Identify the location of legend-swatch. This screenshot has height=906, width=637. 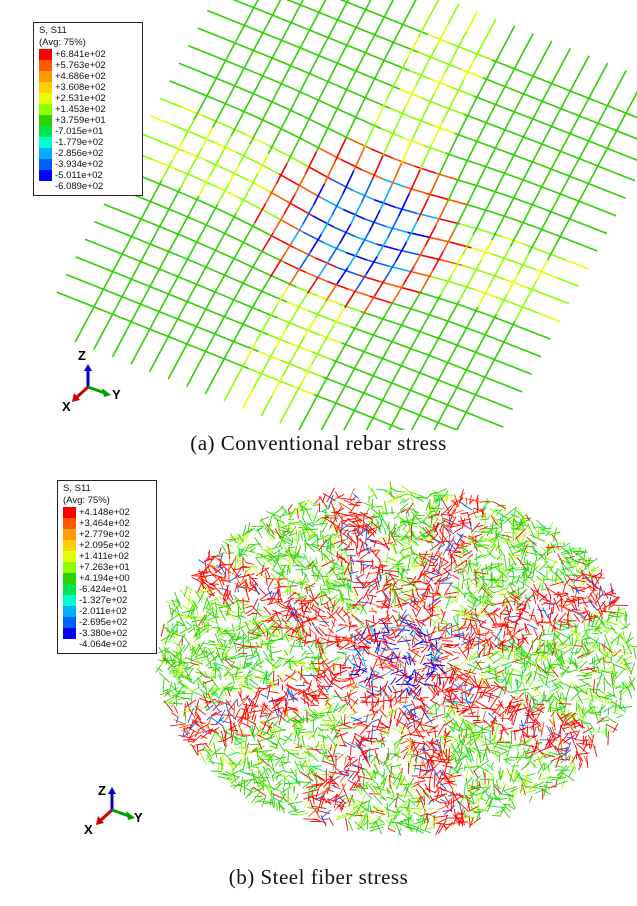
(69, 534).